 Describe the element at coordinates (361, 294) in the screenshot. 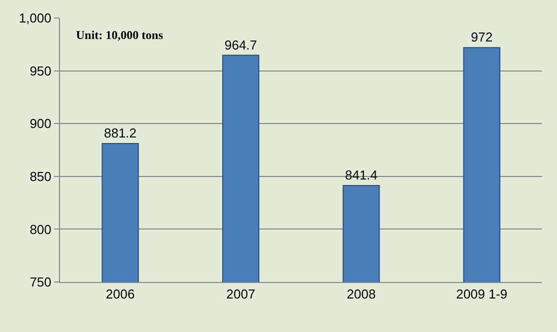

I see `x-tick-label: 2008` at that location.